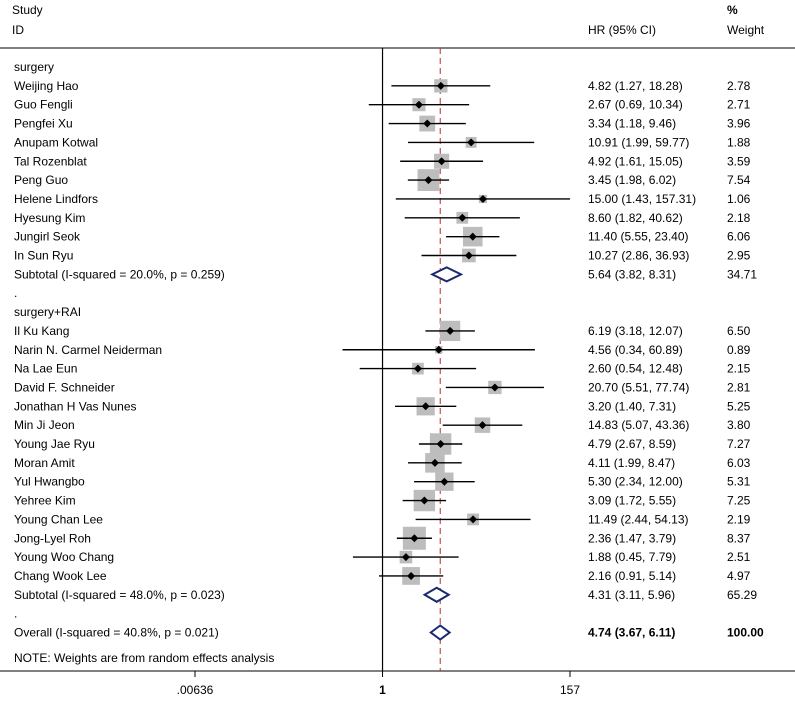  What do you see at coordinates (739, 161) in the screenshot?
I see `weight-value: 3.59` at bounding box center [739, 161].